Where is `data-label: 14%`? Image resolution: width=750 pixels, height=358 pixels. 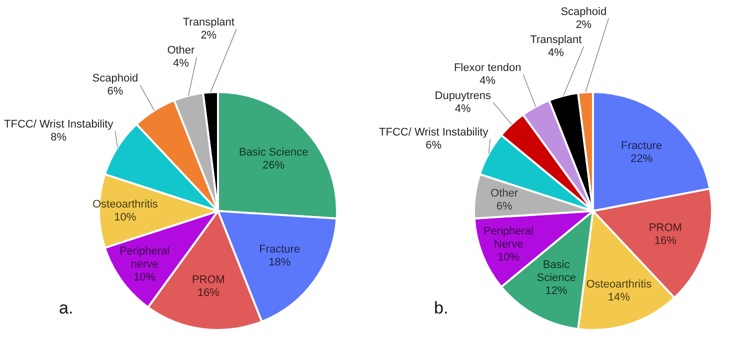
data-label: 14% is located at coordinates (619, 297).